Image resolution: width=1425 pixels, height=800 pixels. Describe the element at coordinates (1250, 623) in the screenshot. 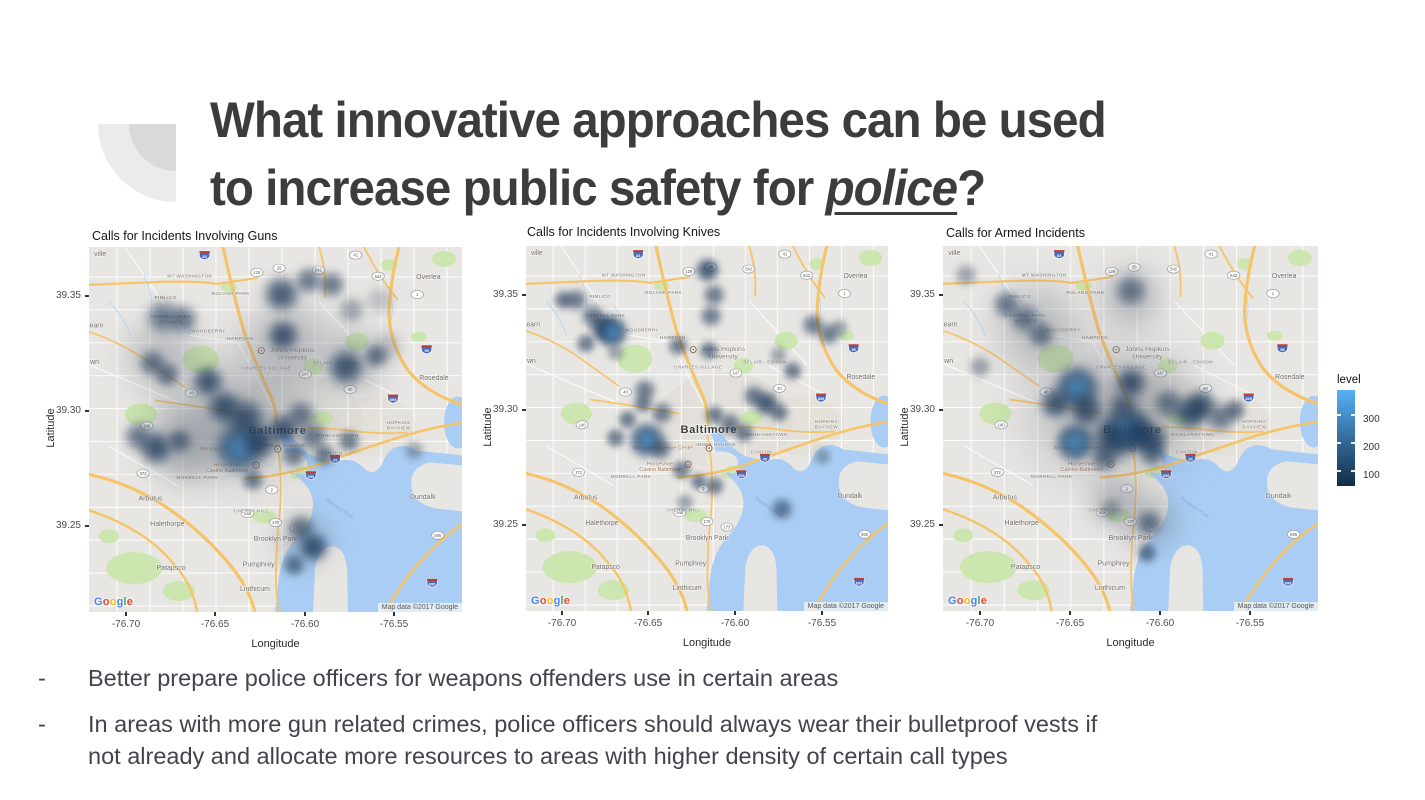

I see `x-axis-tick-label: -76.55` at that location.